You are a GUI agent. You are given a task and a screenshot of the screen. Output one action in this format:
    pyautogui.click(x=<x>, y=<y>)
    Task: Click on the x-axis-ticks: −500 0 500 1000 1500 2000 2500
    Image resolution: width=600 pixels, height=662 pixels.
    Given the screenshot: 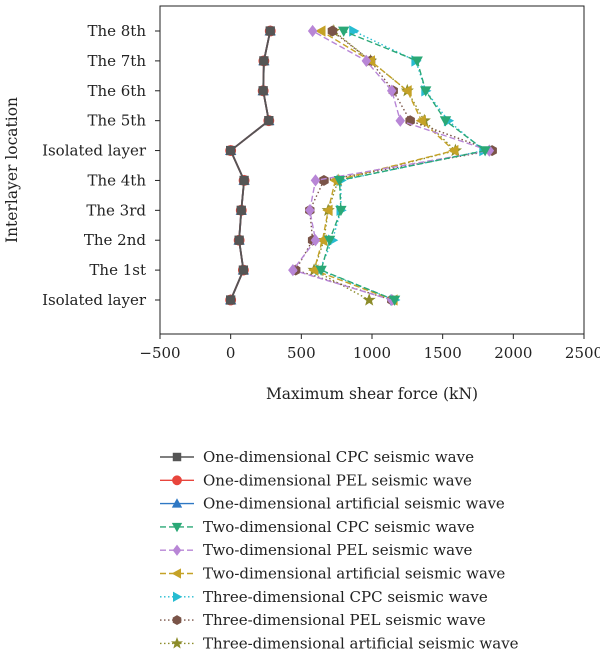 What is the action you would take?
    pyautogui.click(x=369, y=348)
    